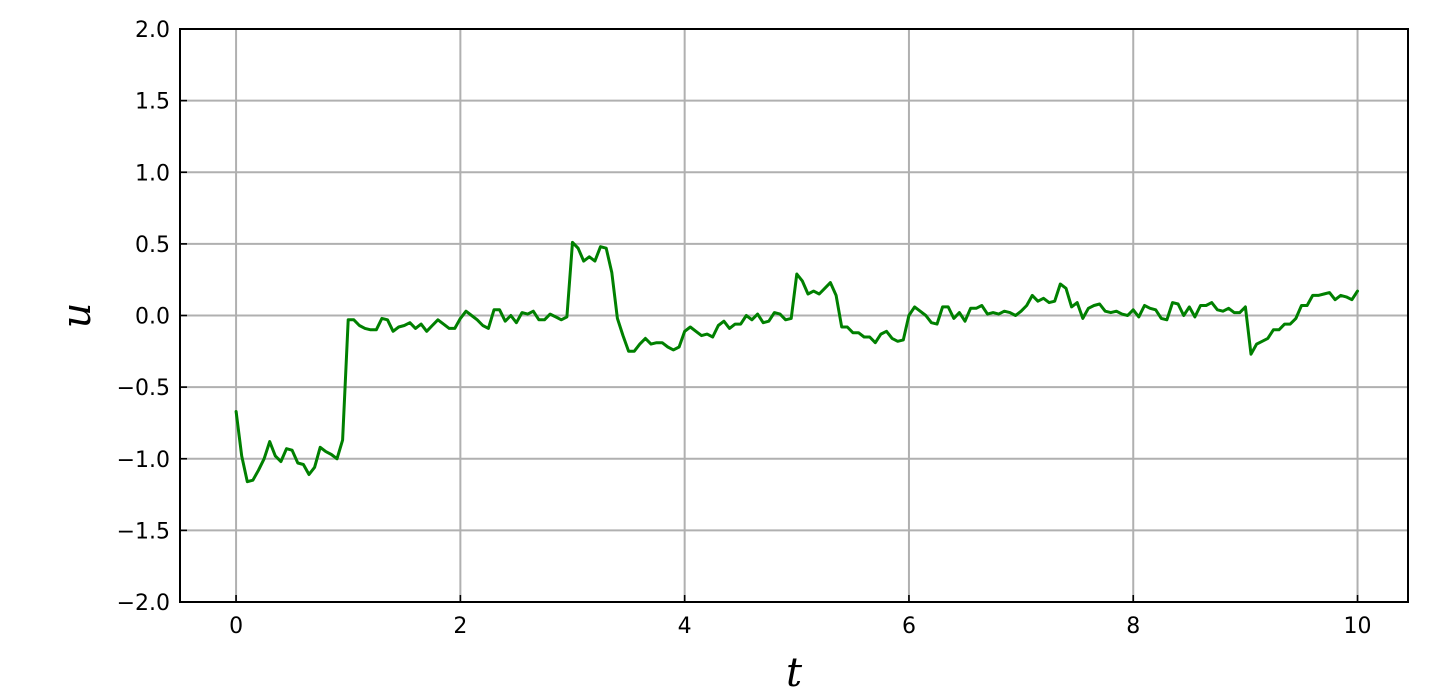 The width and height of the screenshot is (1442, 692). What do you see at coordinates (152, 102) in the screenshot?
I see `y-tick-label: 1.5` at bounding box center [152, 102].